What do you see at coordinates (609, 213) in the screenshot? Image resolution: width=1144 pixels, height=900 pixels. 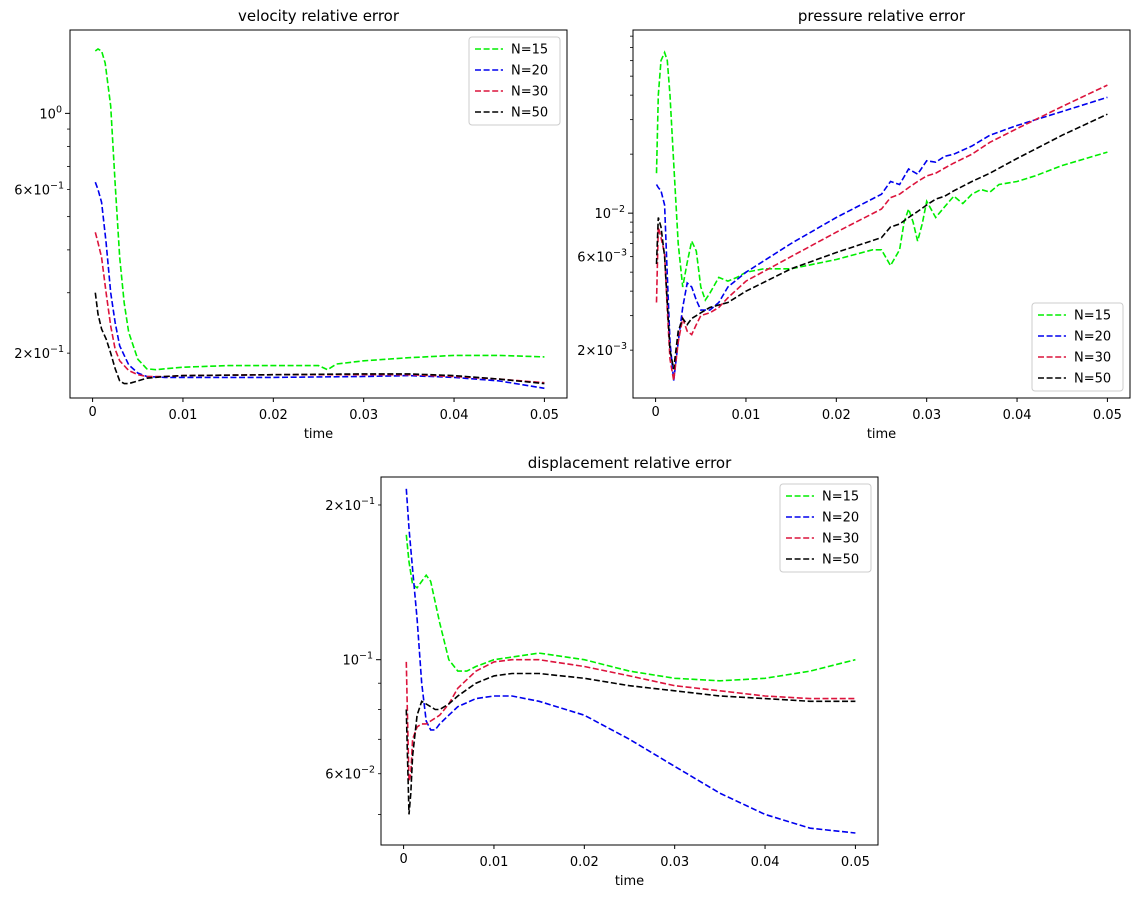 I see `y-tick-label: 10⁻²` at bounding box center [609, 213].